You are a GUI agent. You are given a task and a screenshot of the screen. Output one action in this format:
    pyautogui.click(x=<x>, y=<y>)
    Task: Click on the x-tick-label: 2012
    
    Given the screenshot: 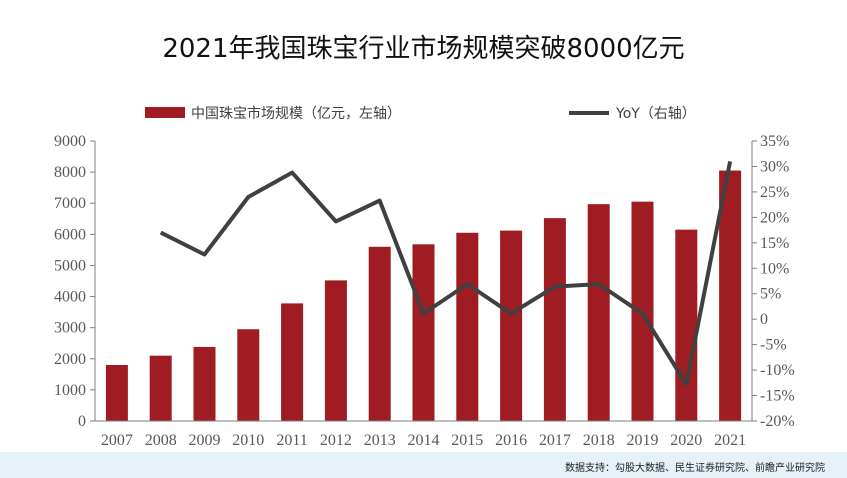 What is the action you would take?
    pyautogui.click(x=336, y=440)
    